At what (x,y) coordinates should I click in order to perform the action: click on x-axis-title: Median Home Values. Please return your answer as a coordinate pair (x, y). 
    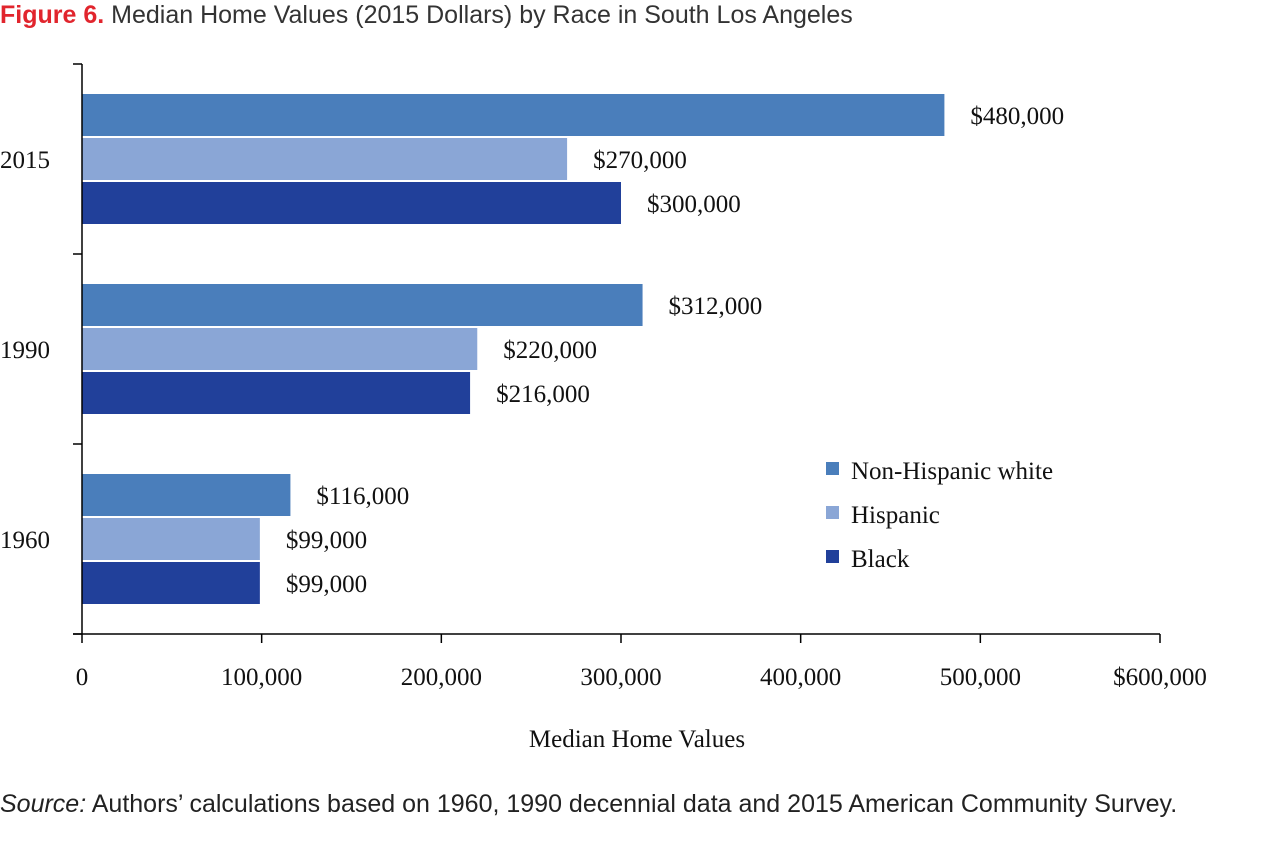
    Looking at the image, I should click on (637, 739).